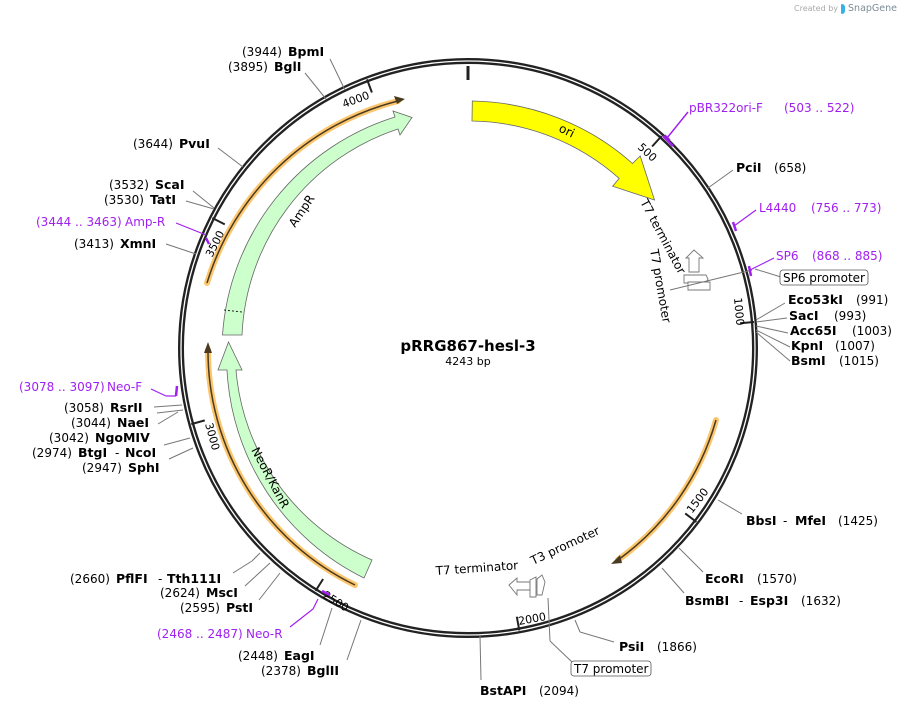 The width and height of the screenshot is (905, 709). Describe the element at coordinates (533, 587) in the screenshot. I see `promoter-arrow-icon-bottom` at that location.